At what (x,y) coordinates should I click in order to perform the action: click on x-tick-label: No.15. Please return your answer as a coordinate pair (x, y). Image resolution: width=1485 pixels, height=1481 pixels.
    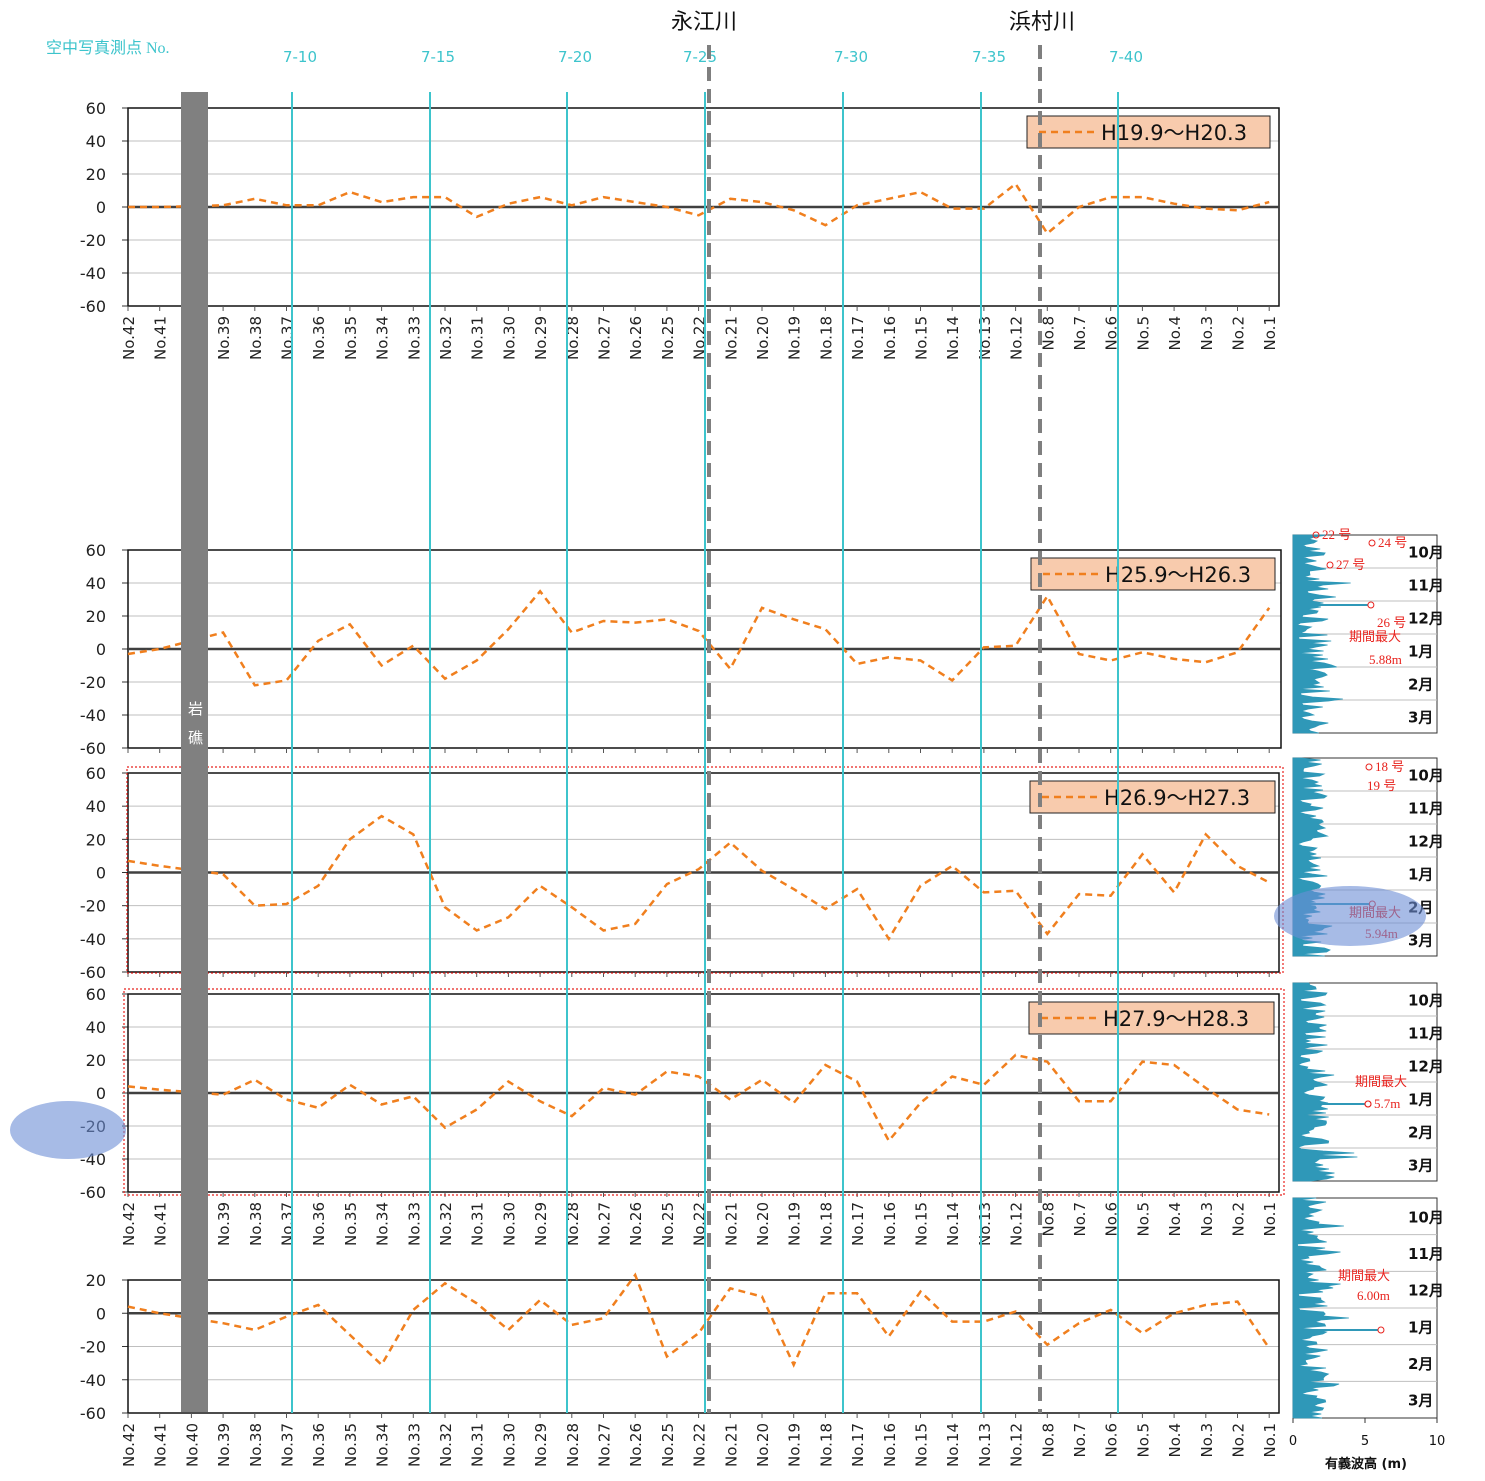
    Looking at the image, I should click on (922, 1224).